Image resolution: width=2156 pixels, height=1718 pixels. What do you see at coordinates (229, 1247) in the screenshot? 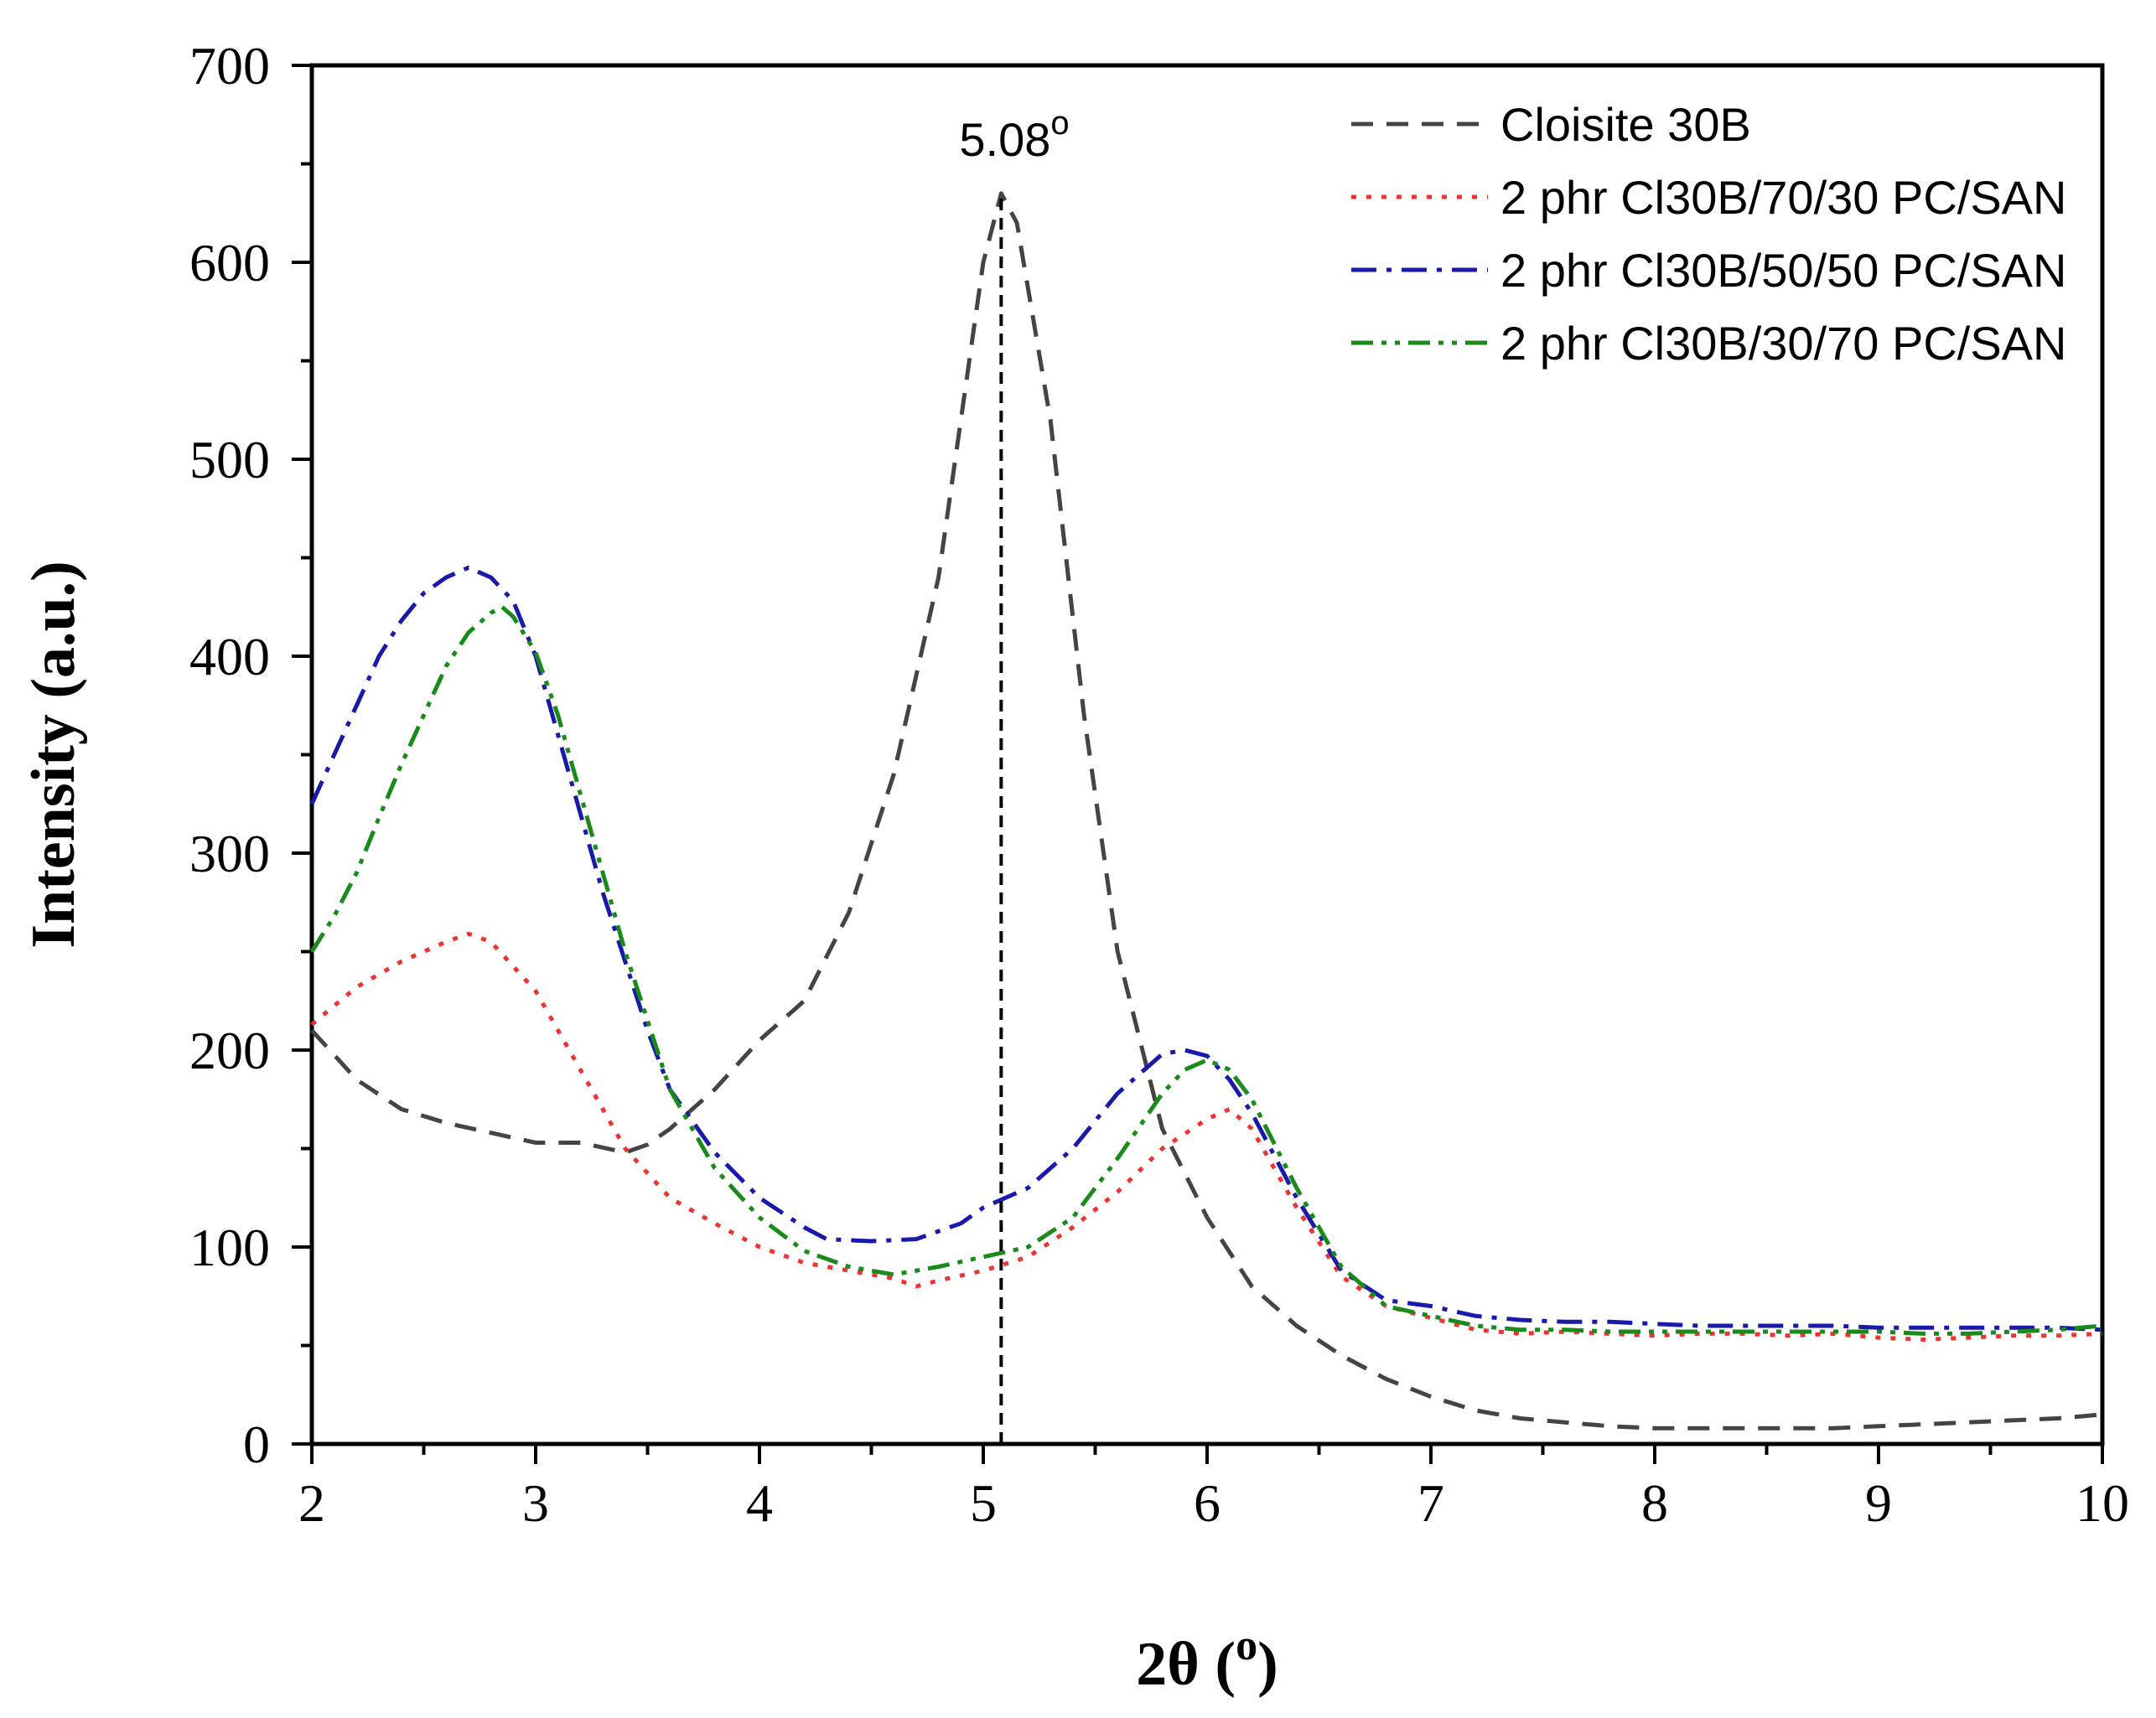
I see `y-tick-label: 100` at bounding box center [229, 1247].